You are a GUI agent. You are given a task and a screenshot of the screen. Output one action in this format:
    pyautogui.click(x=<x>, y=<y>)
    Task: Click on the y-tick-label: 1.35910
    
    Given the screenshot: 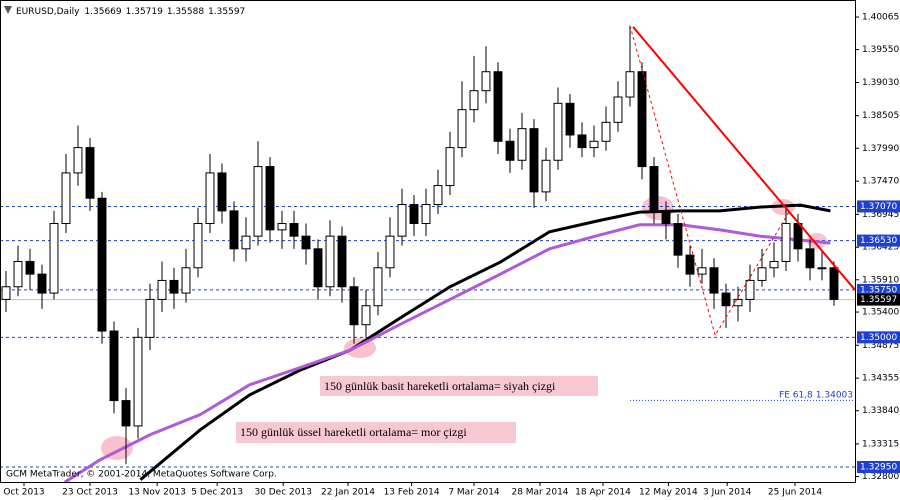 What is the action you would take?
    pyautogui.click(x=880, y=280)
    